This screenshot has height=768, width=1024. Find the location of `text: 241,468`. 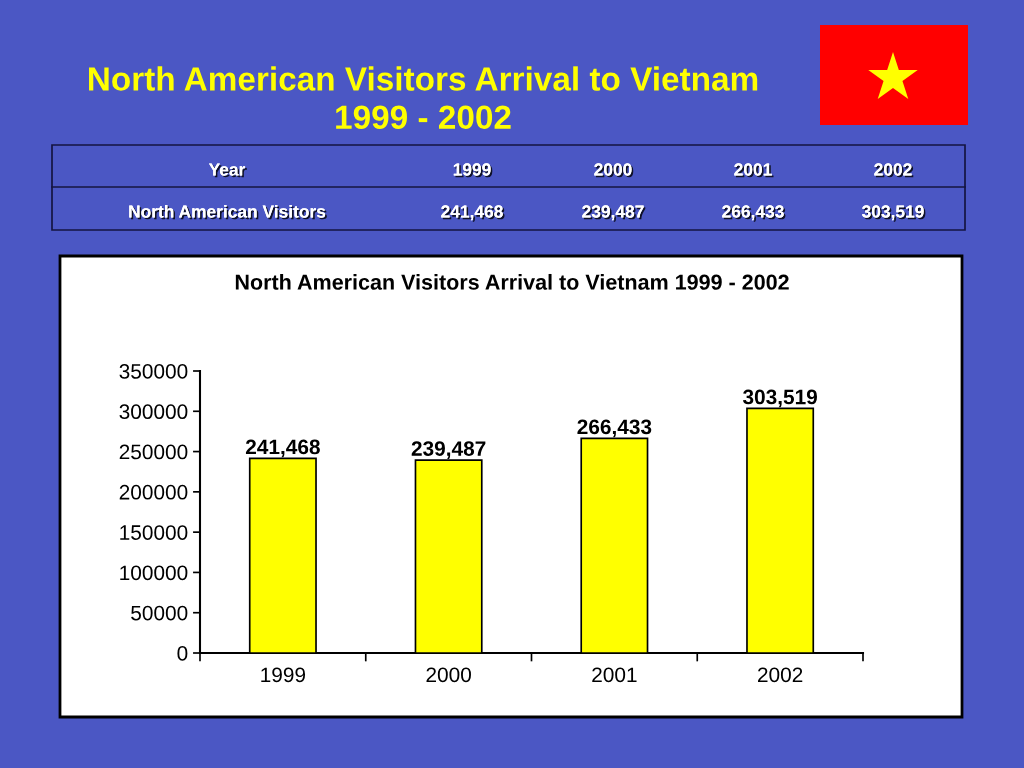

text: 241,468 is located at coordinates (472, 213).